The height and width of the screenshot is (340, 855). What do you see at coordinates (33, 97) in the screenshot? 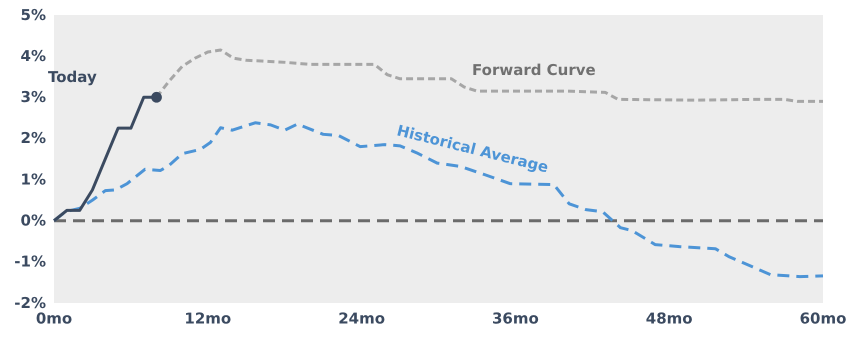
I see `y-tick-label: 3%` at bounding box center [33, 97].